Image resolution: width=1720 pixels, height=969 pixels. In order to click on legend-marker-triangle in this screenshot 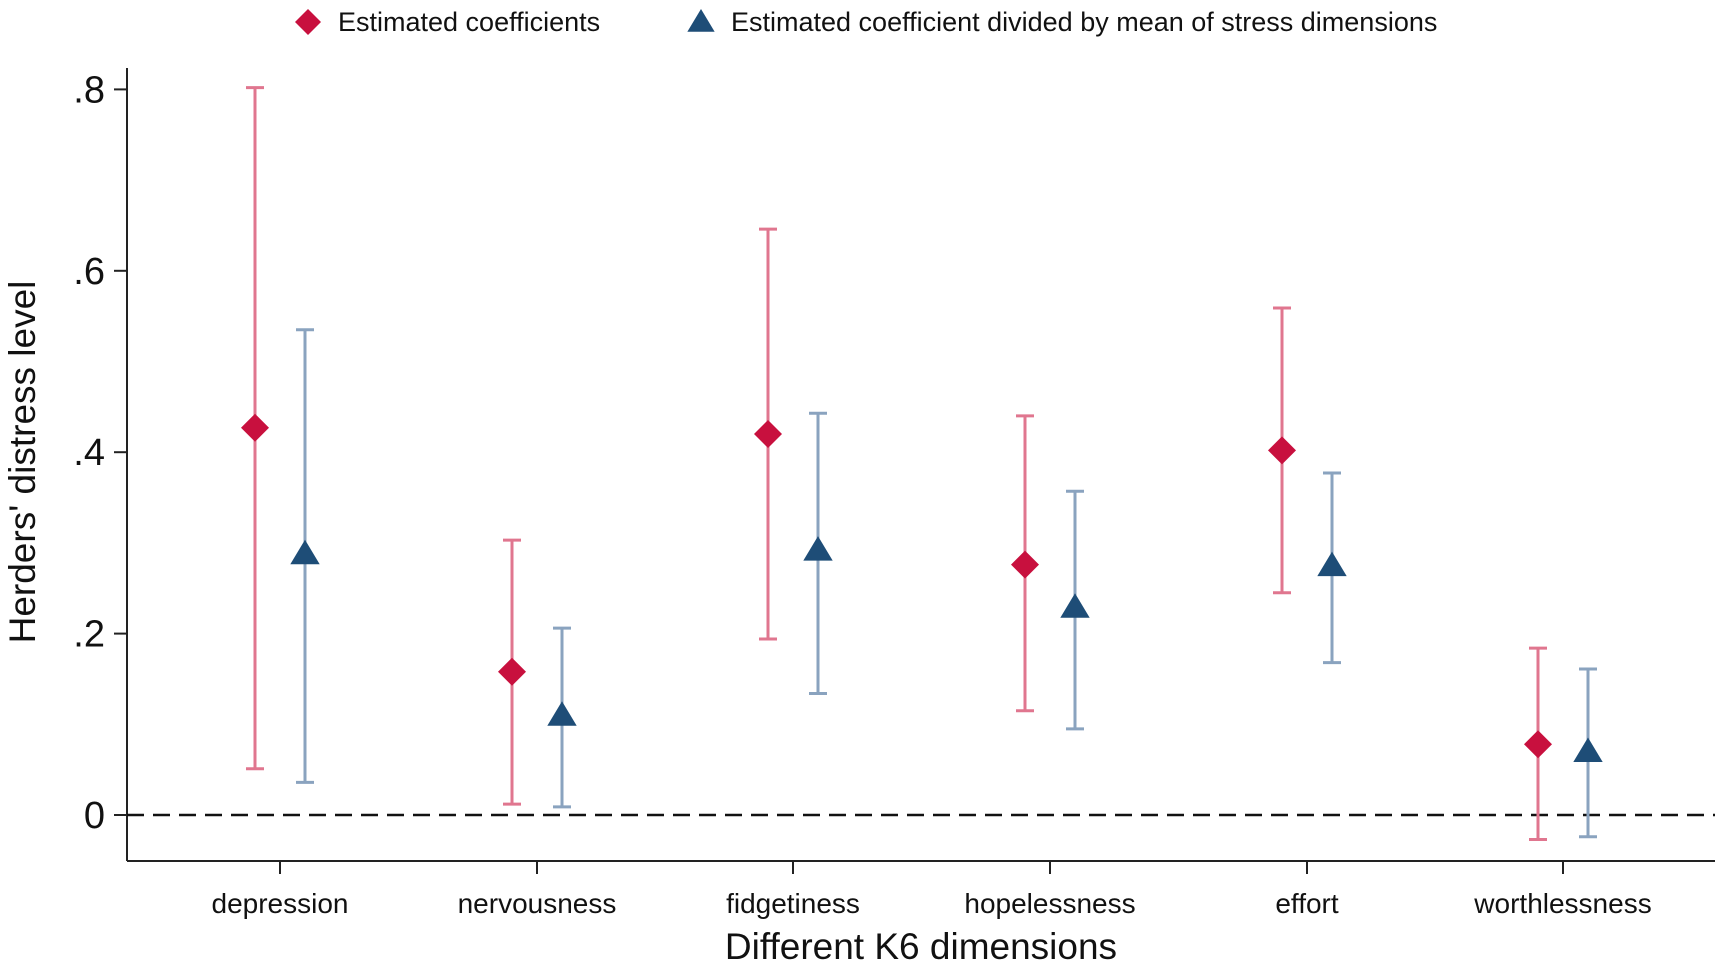, I will do `click(701, 20)`.